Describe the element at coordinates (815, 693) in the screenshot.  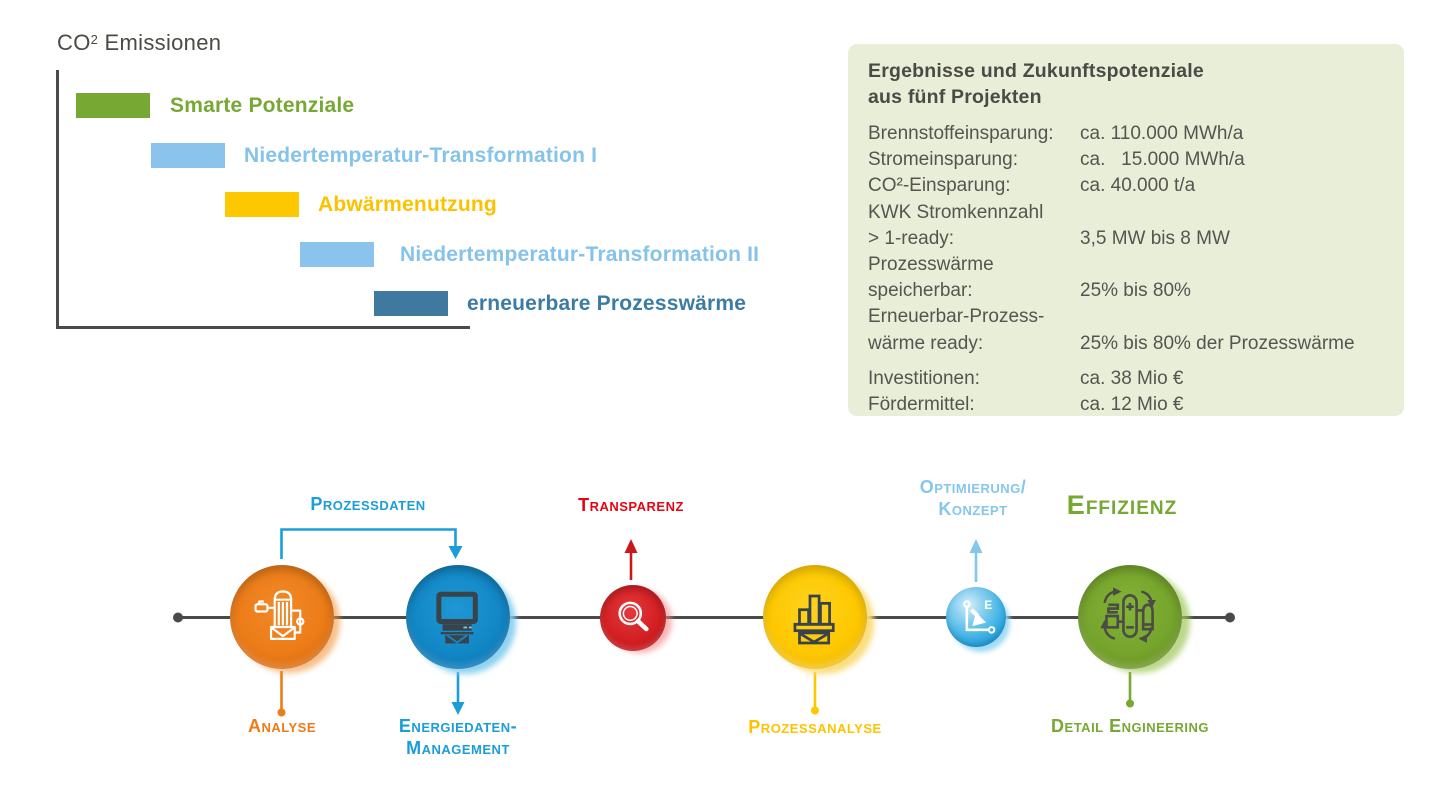
I see `prozessanalyse-stem` at that location.